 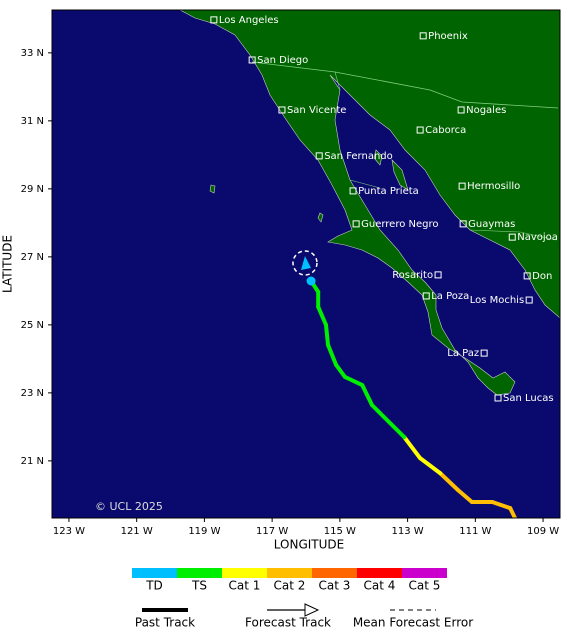 What do you see at coordinates (245, 586) in the screenshot?
I see `legend-label: Cat 1` at bounding box center [245, 586].